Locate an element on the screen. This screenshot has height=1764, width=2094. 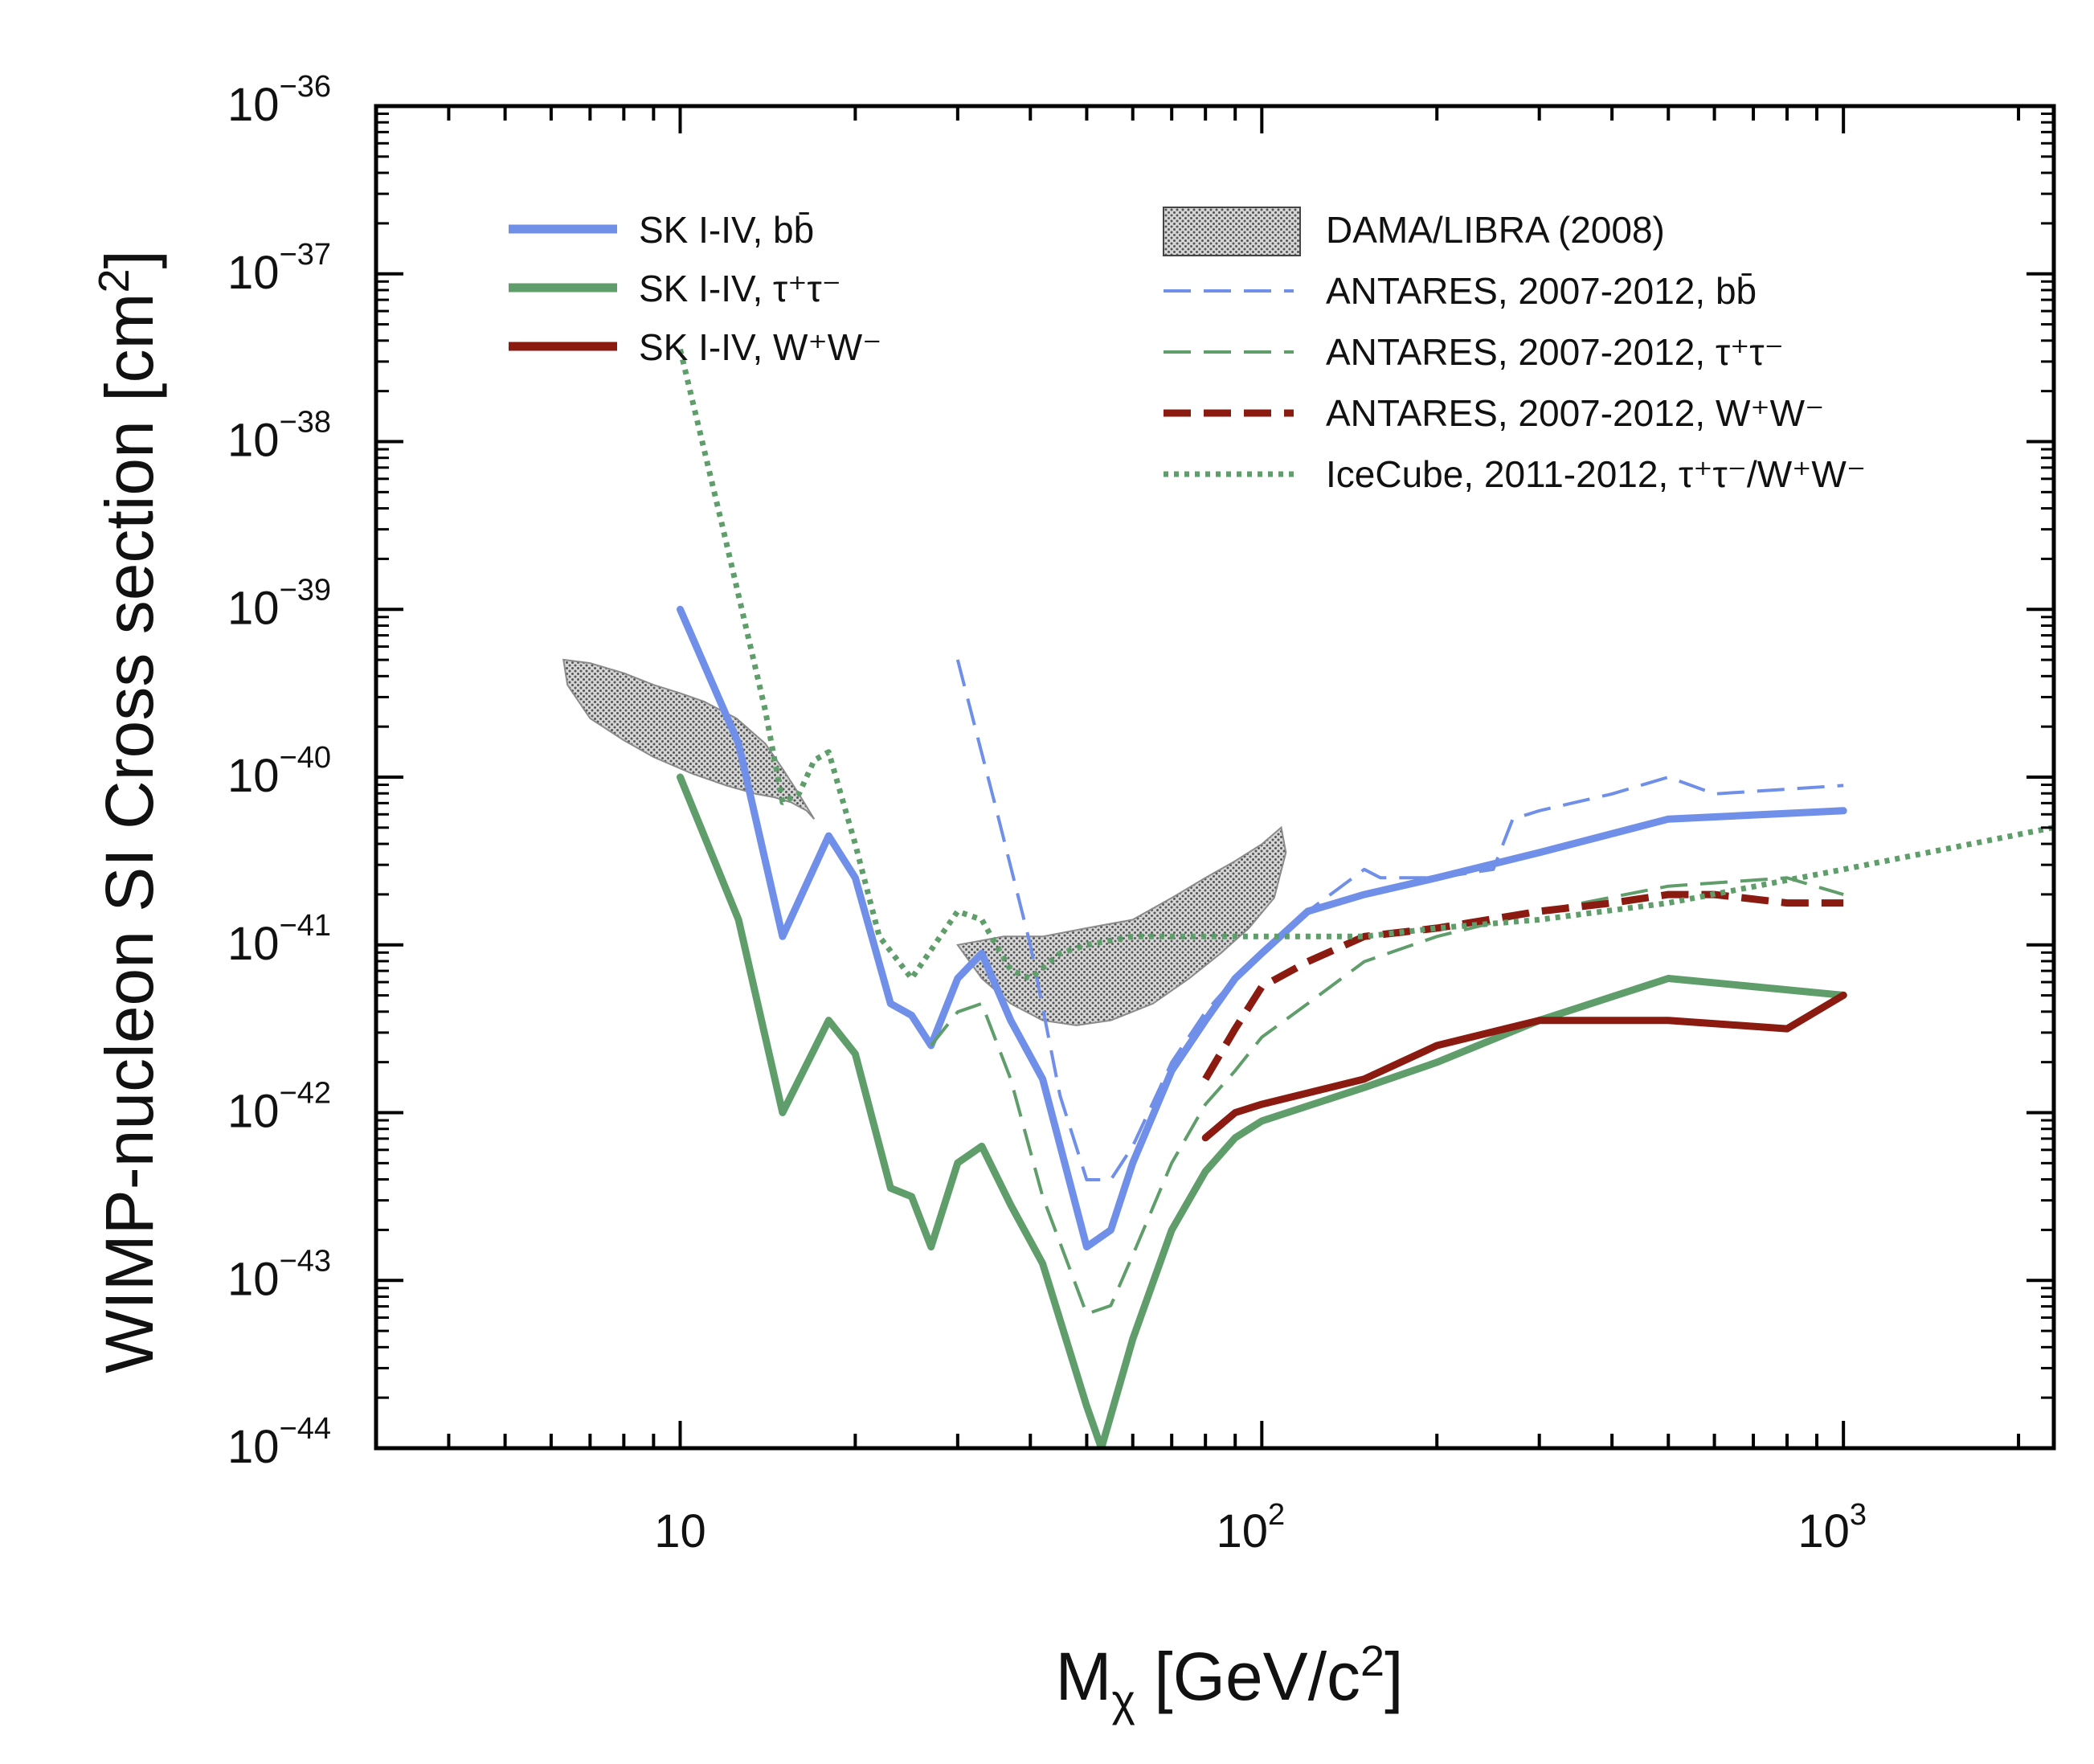
y-tick-label: 10−40 is located at coordinates (279, 771).